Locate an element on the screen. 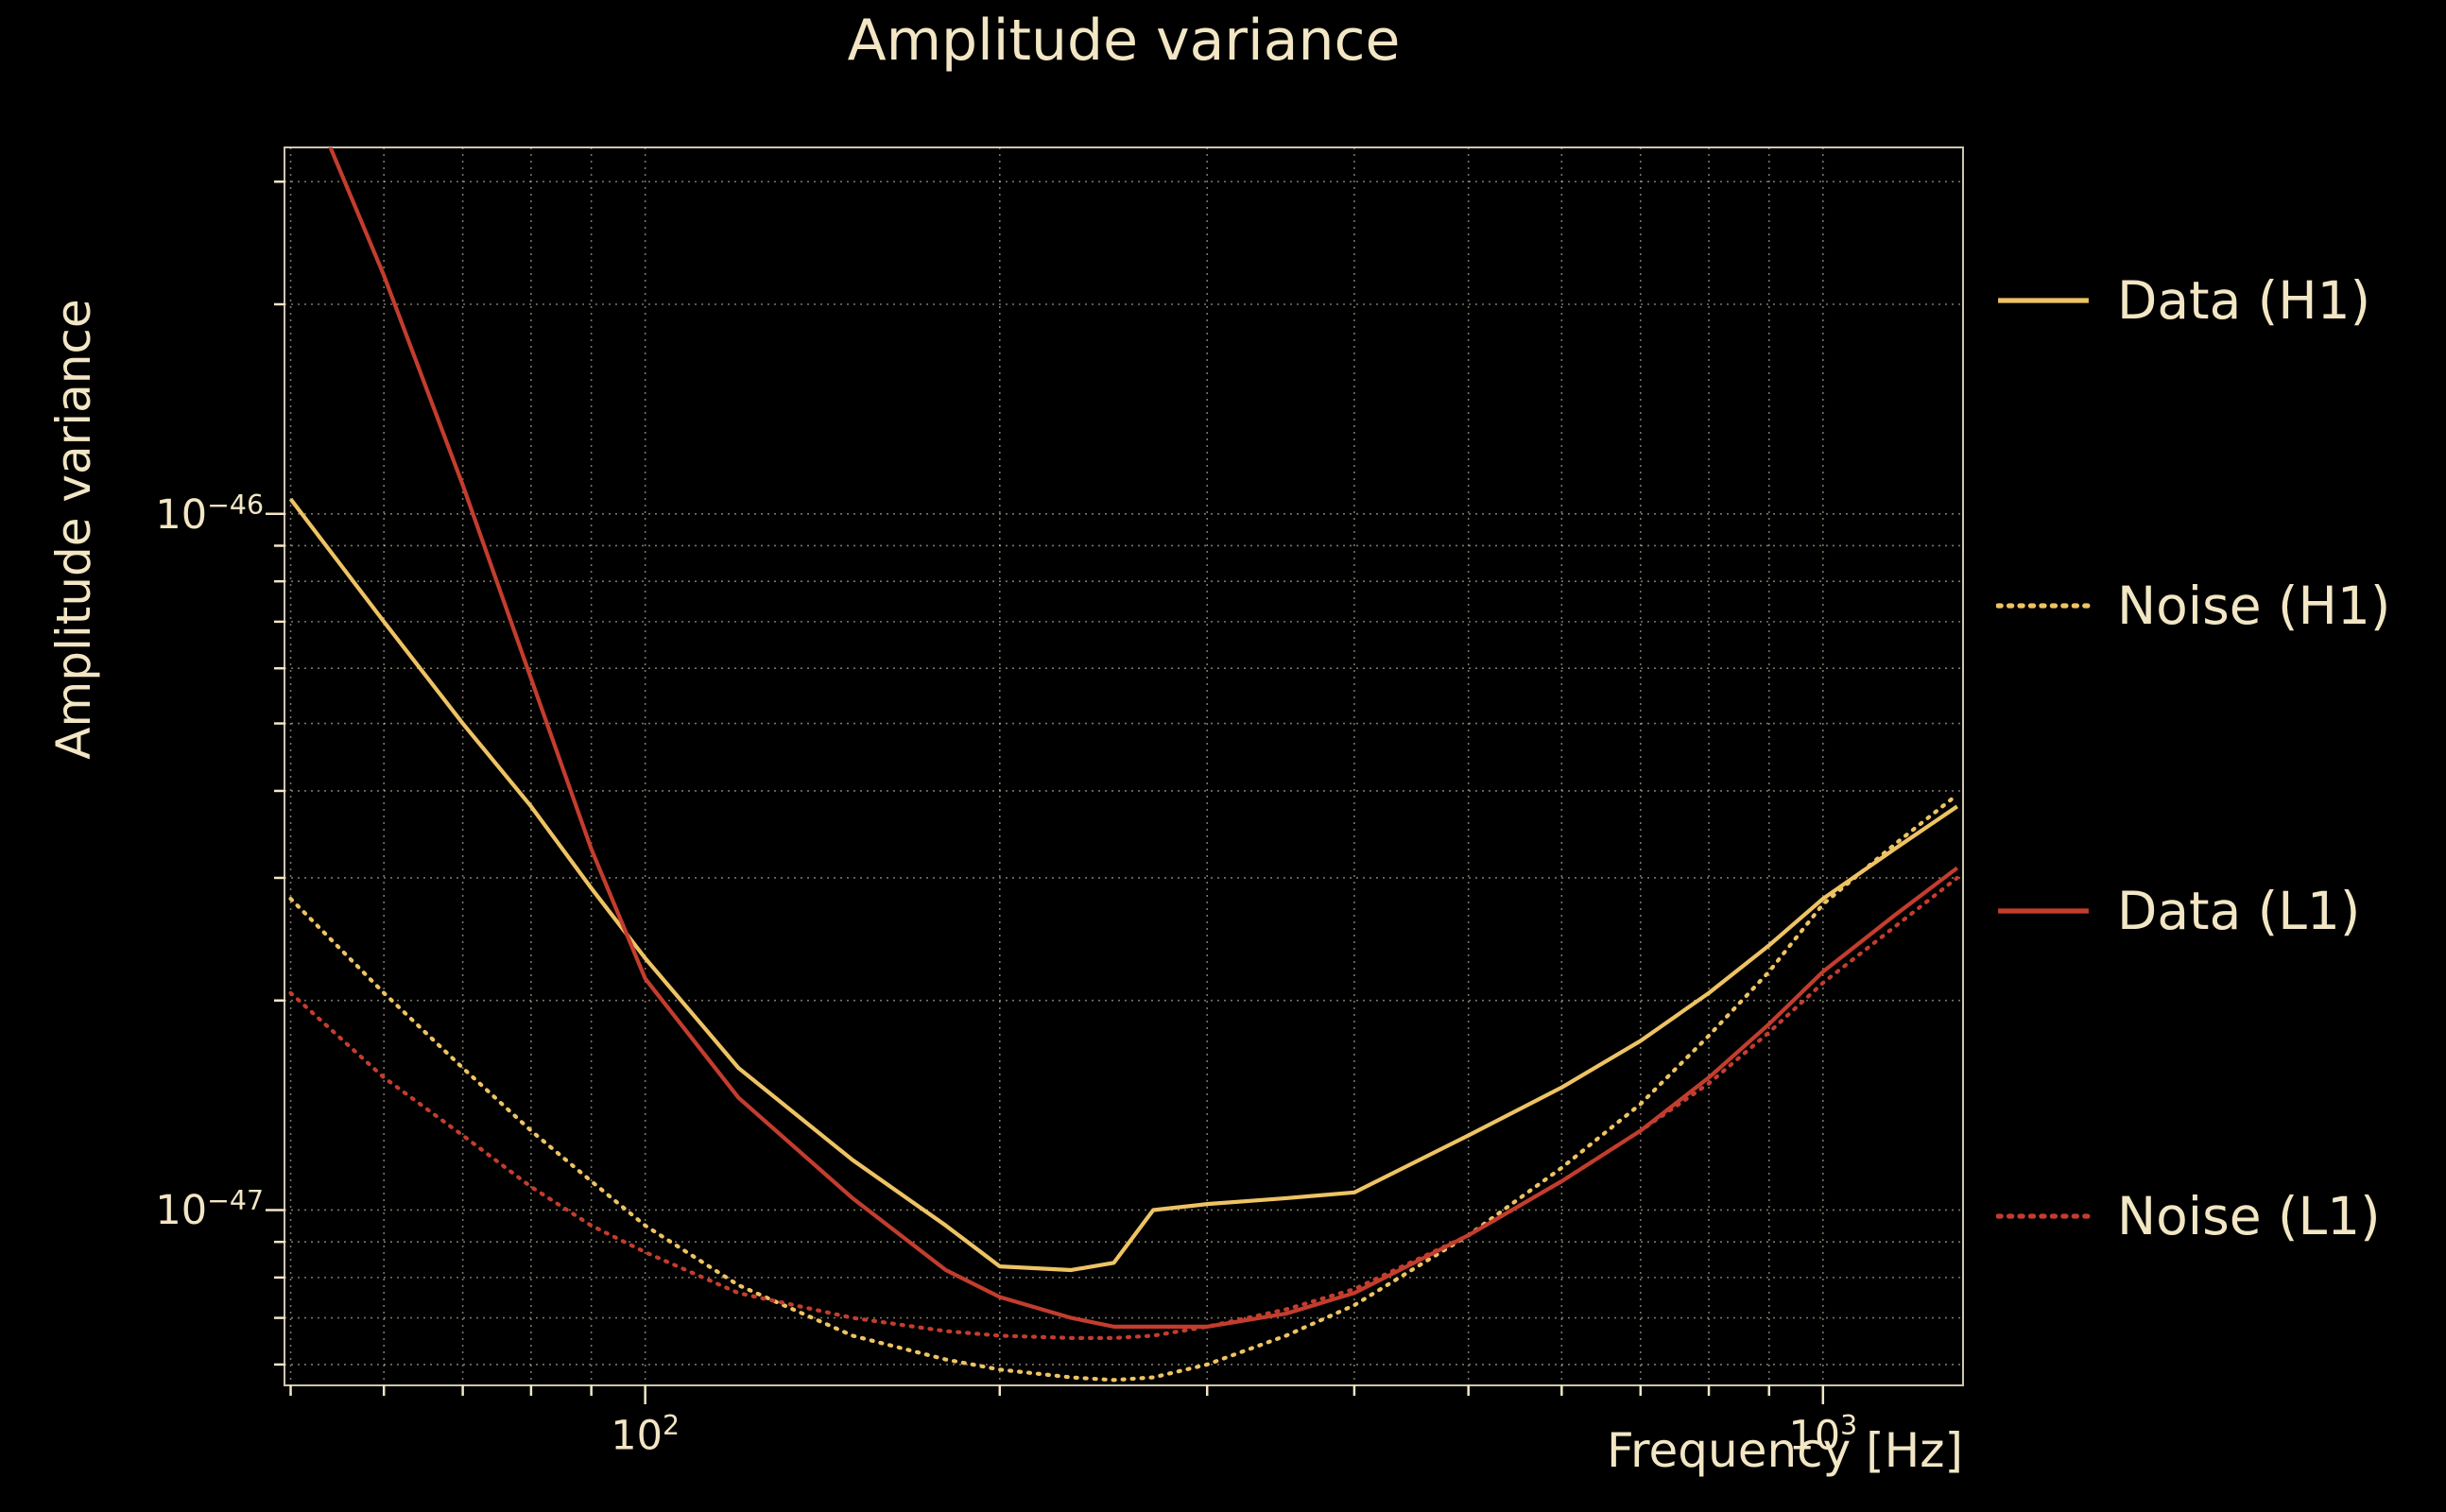 The height and width of the screenshot is (1512, 2446). legend-entry-data-l1: Data (L1) is located at coordinates (2178, 911).